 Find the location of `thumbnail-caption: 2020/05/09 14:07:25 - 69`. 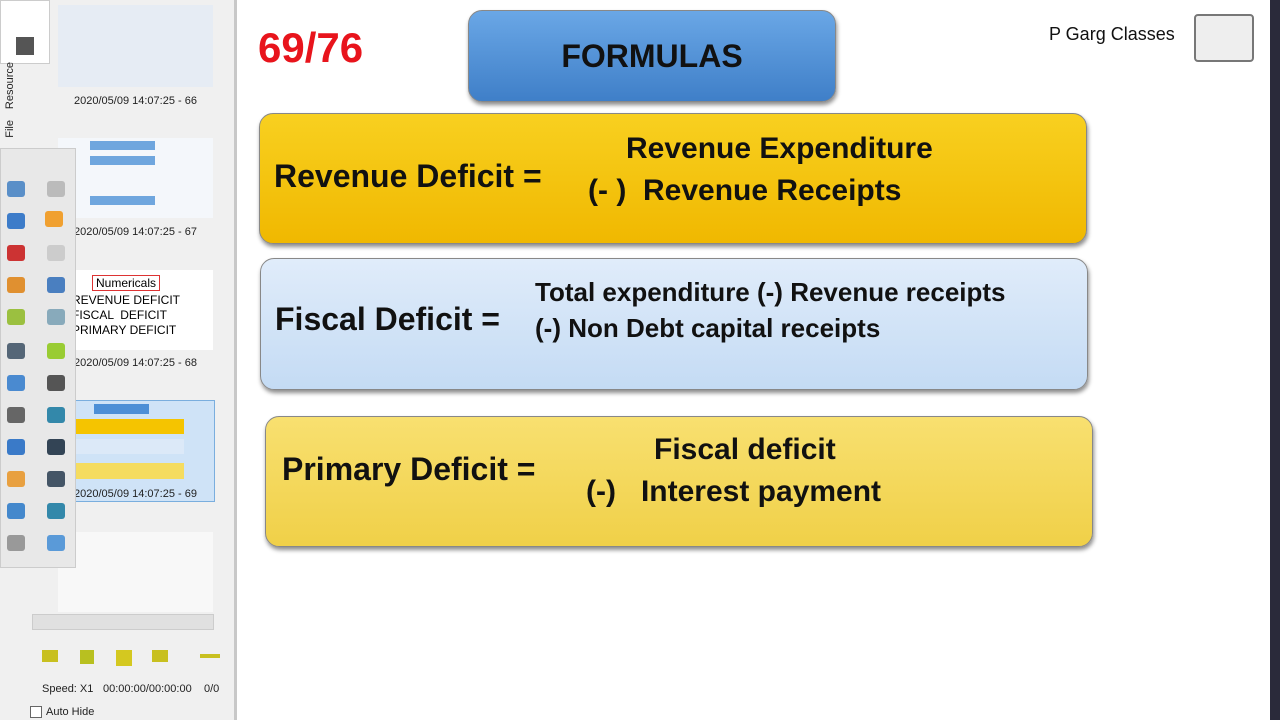

thumbnail-caption: 2020/05/09 14:07:25 - 69 is located at coordinates (135, 494).